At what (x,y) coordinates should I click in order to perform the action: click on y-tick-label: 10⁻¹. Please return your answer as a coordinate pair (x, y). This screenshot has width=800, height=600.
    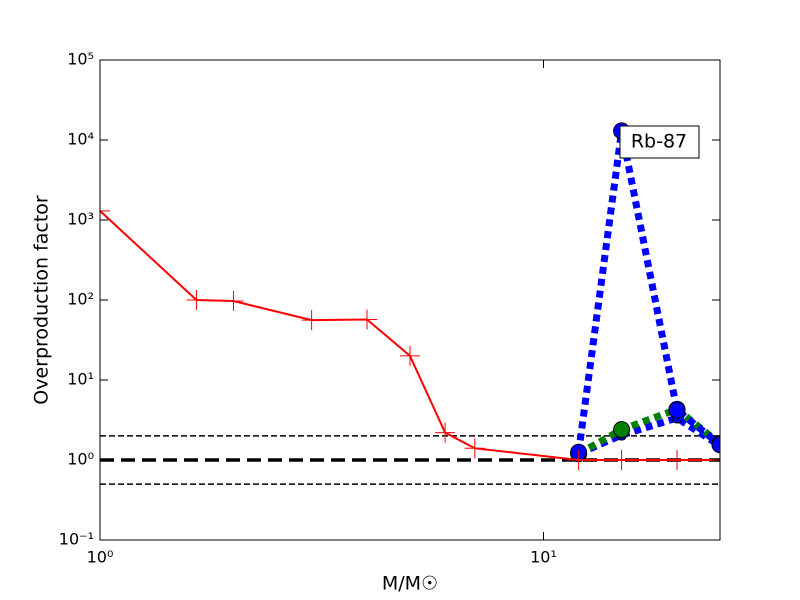
    Looking at the image, I should click on (76, 539).